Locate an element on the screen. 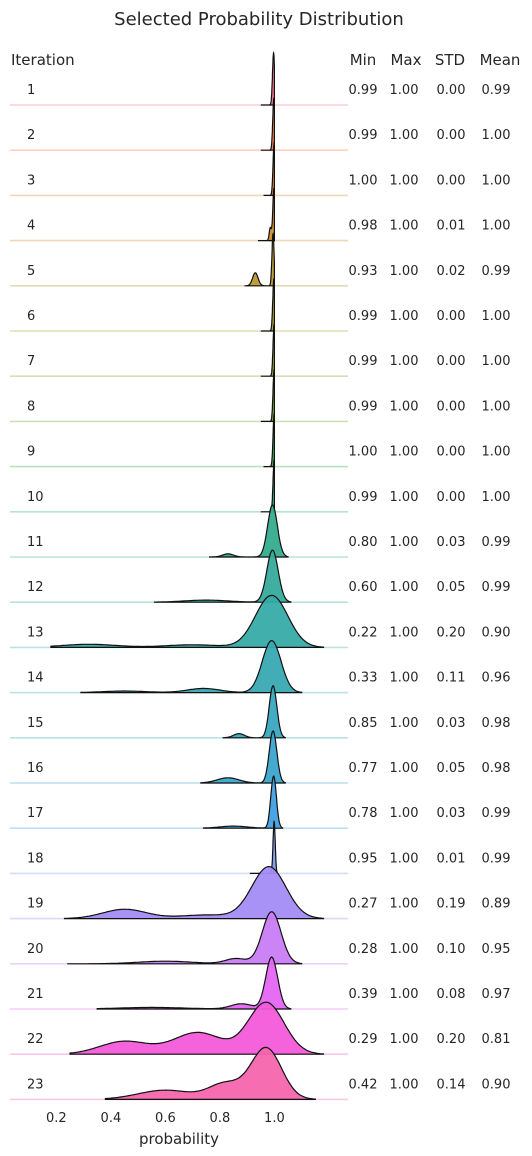 Image resolution: width=532 pixels, height=1156 pixels. iteration-label: 14 is located at coordinates (35, 678).